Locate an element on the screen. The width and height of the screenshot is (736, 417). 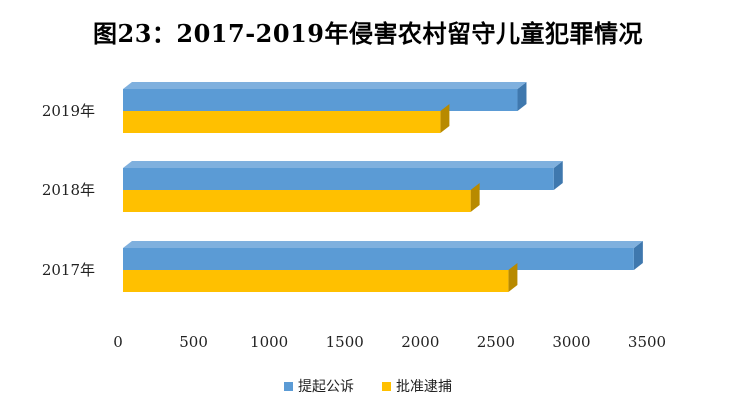
legend-label-series-1: 批准逮捕 is located at coordinates (424, 387).